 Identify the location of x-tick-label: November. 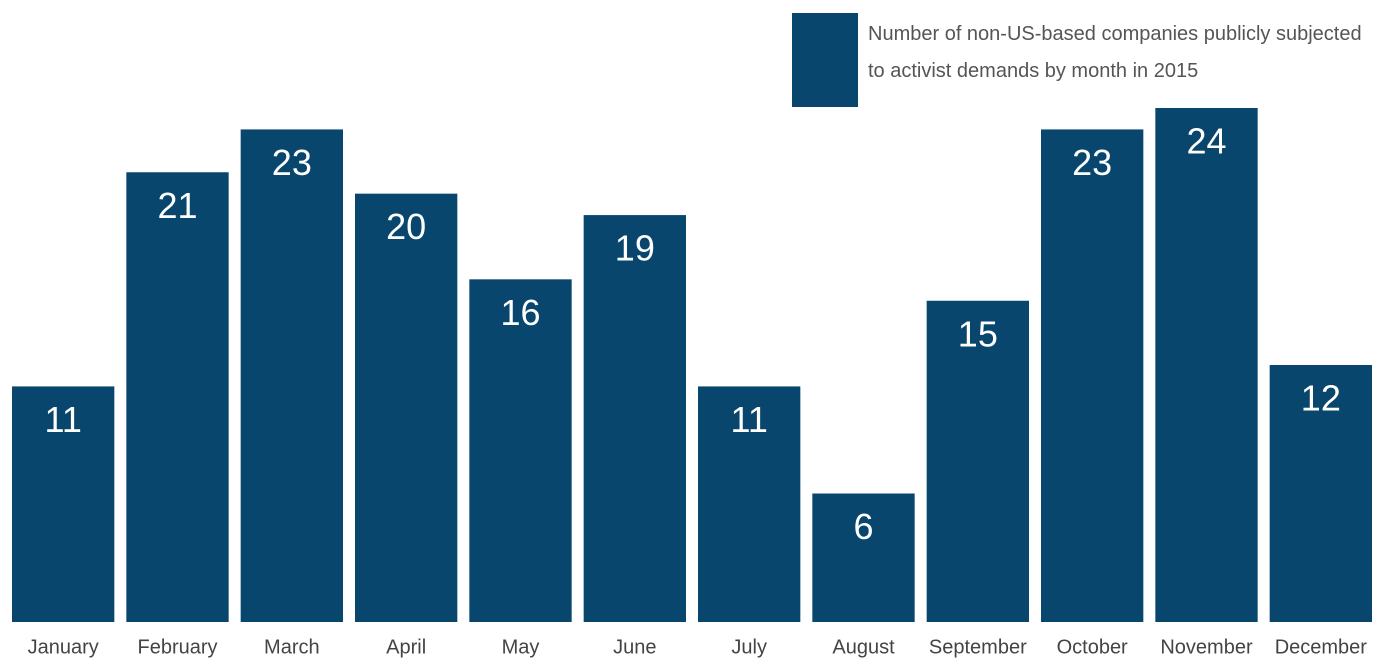
(1206, 647).